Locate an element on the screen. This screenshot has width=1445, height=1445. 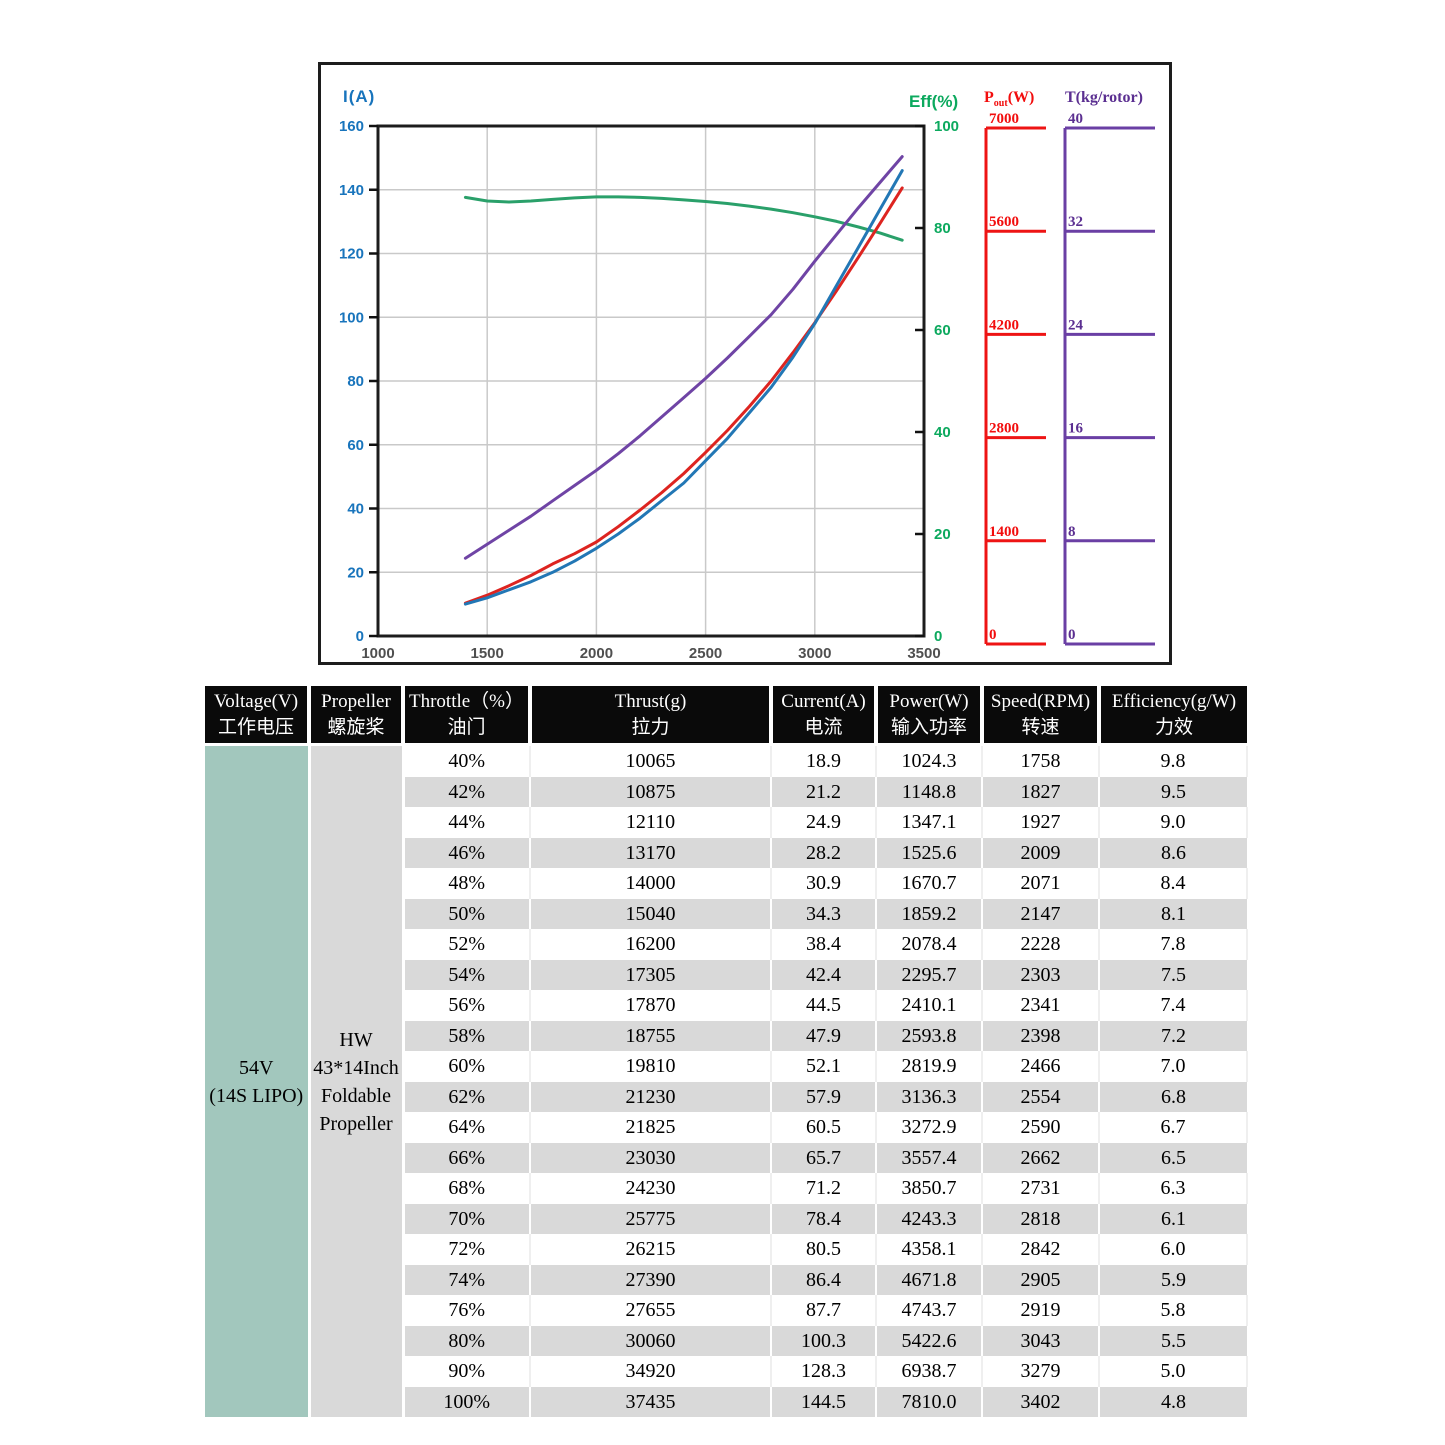
current-tick-label: 80 is located at coordinates (355, 381).